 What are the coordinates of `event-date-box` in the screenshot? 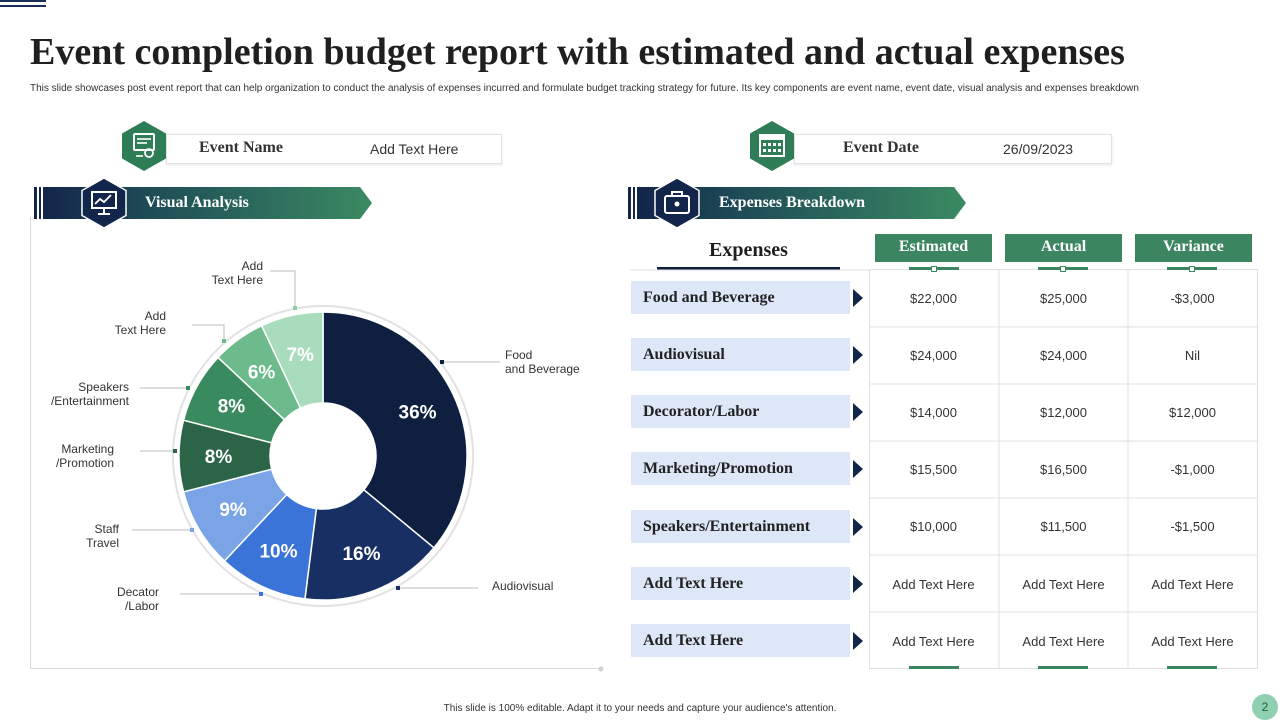 It's located at (953, 149).